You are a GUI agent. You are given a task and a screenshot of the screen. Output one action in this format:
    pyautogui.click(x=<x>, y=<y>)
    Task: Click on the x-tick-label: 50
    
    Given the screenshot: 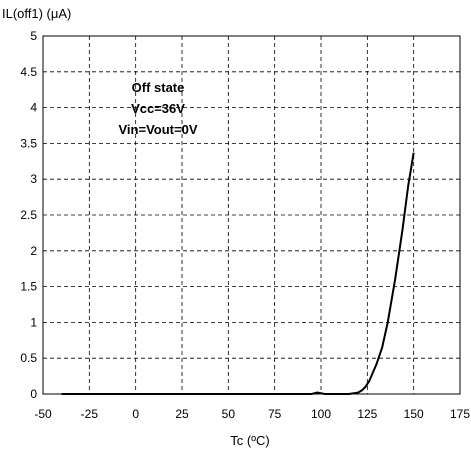 What is the action you would take?
    pyautogui.click(x=229, y=414)
    